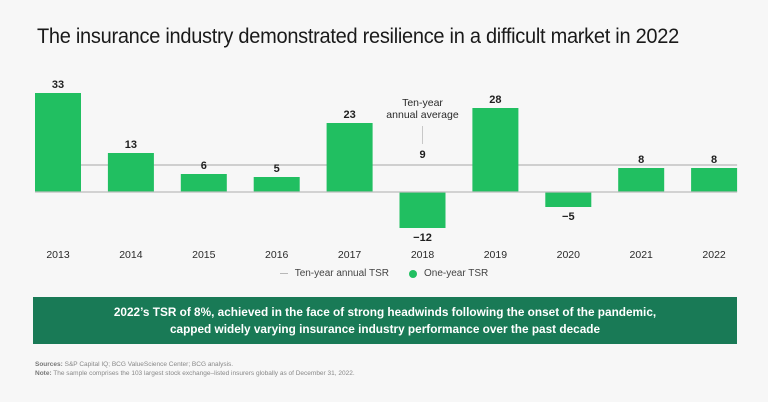 The image size is (768, 402). Describe the element at coordinates (130, 172) in the screenshot. I see `bar-2014` at that location.